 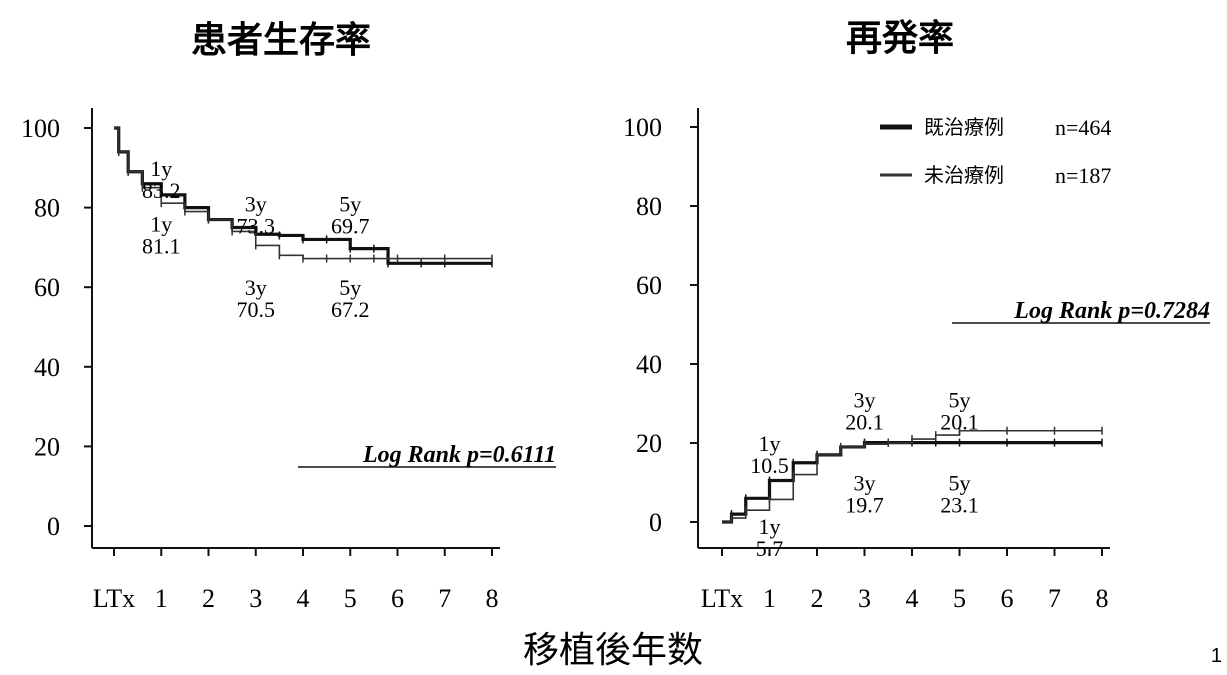 I want to click on legend-label: 未治療例, so click(x=964, y=175).